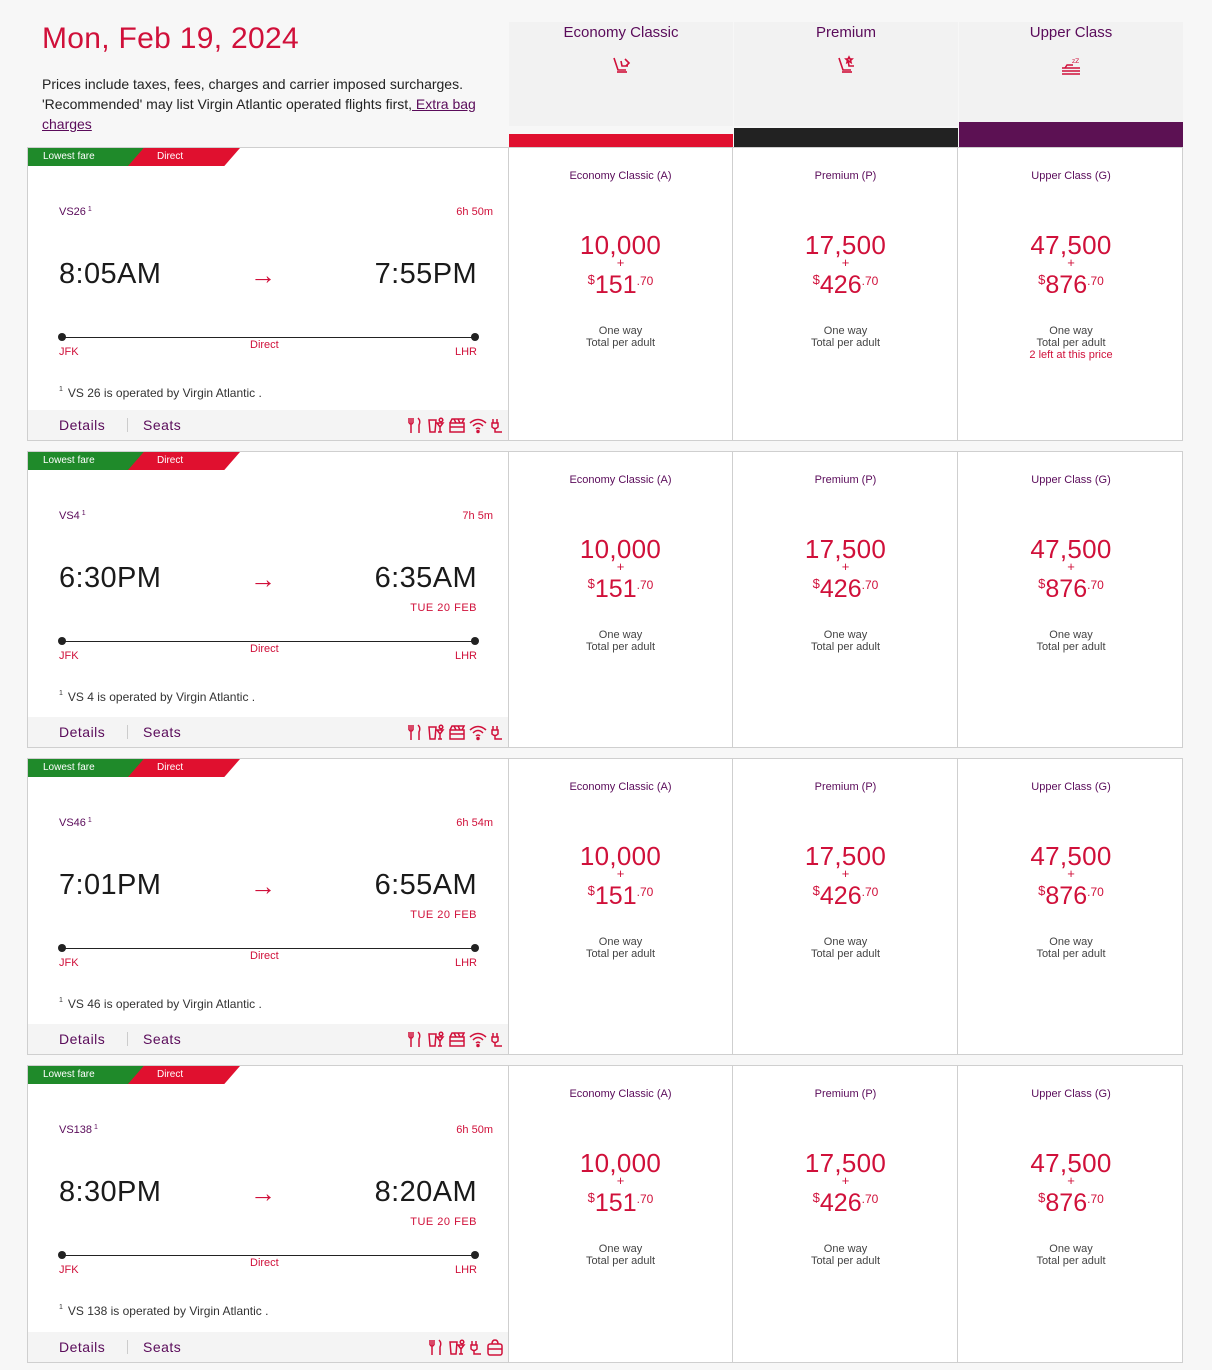 This screenshot has height=1370, width=1212. Describe the element at coordinates (75, 823) in the screenshot. I see `flight-number: VS46 1` at that location.